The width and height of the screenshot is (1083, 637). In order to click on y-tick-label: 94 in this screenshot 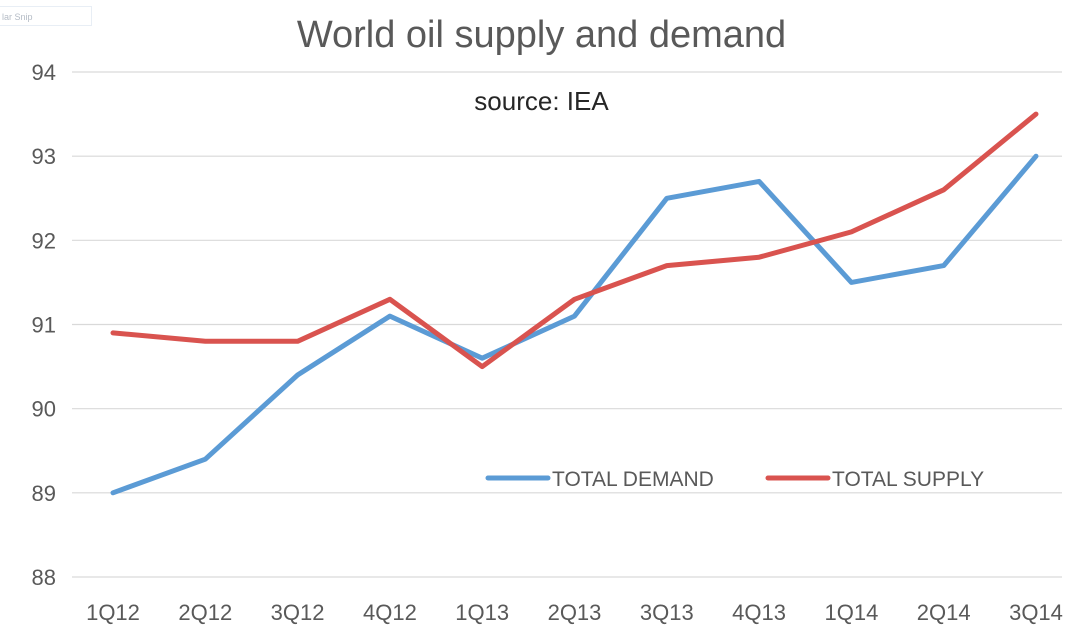, I will do `click(44, 72)`.